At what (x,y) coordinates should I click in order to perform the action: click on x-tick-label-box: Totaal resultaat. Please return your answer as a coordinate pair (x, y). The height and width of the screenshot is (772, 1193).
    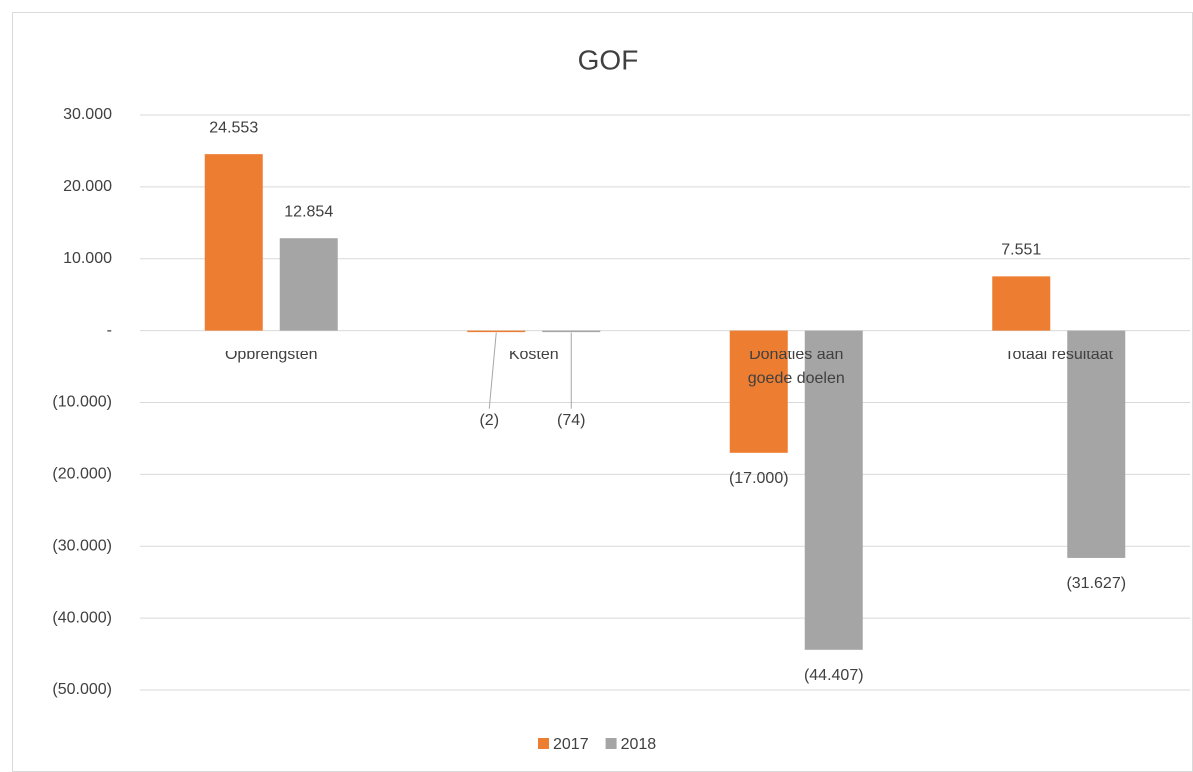
    Looking at the image, I should click on (1058, 356).